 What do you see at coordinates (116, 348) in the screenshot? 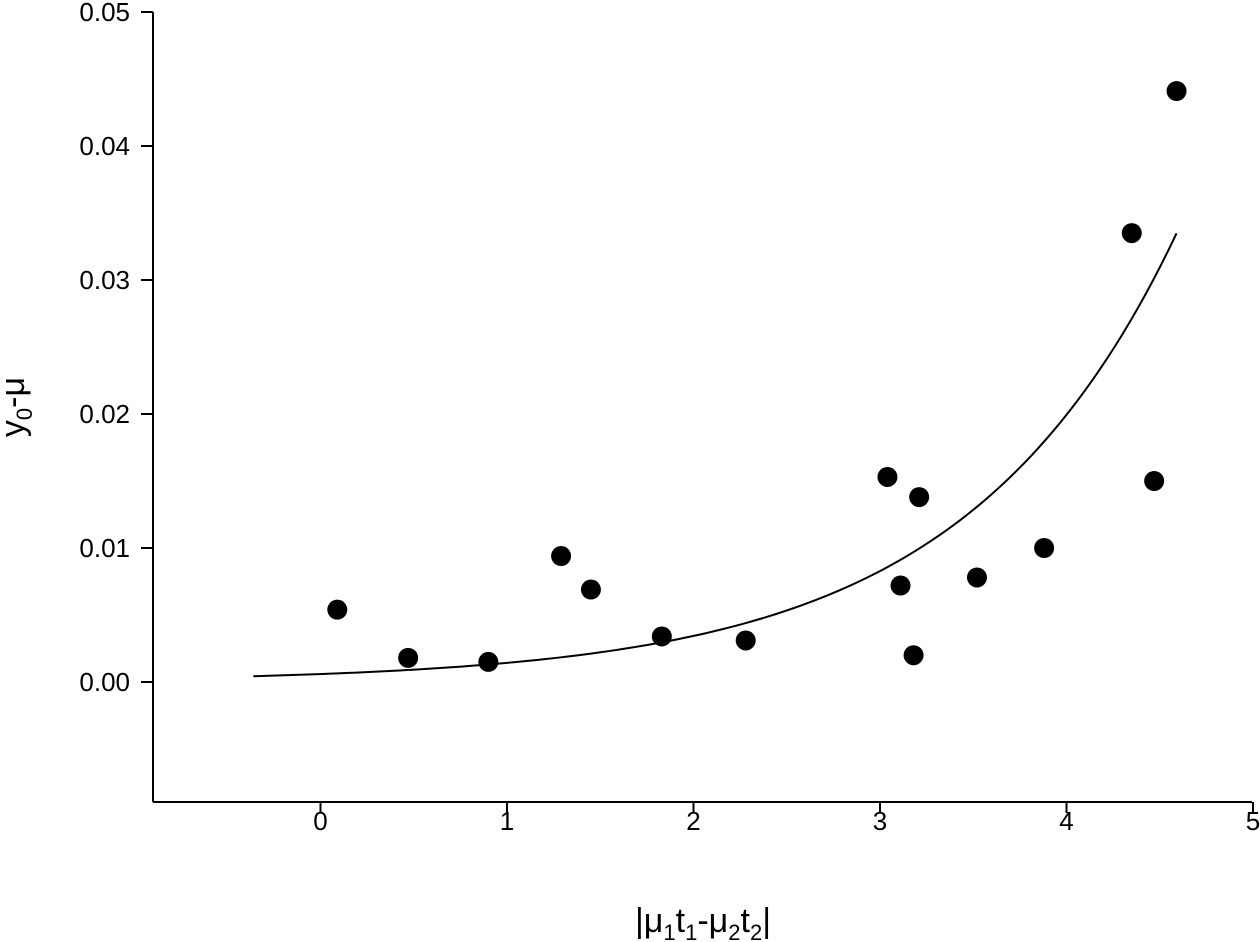
I see `y-ticks: 0.00 0.01 0.02 0.03 0.04 0.05` at bounding box center [116, 348].